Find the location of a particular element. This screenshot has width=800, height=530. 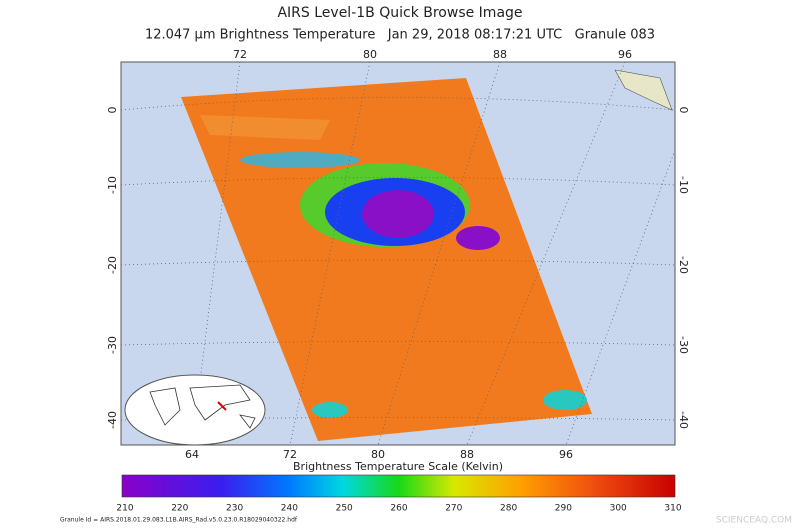

colorbar-title: Brightness Temperature Scale (Kelvin) is located at coordinates (398, 466).